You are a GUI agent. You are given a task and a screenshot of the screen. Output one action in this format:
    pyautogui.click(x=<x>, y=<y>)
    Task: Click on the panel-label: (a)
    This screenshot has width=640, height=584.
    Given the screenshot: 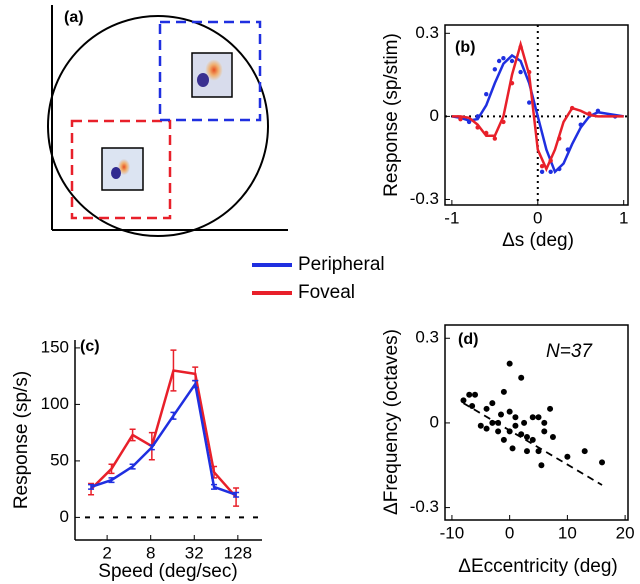 What is the action you would take?
    pyautogui.click(x=74, y=17)
    